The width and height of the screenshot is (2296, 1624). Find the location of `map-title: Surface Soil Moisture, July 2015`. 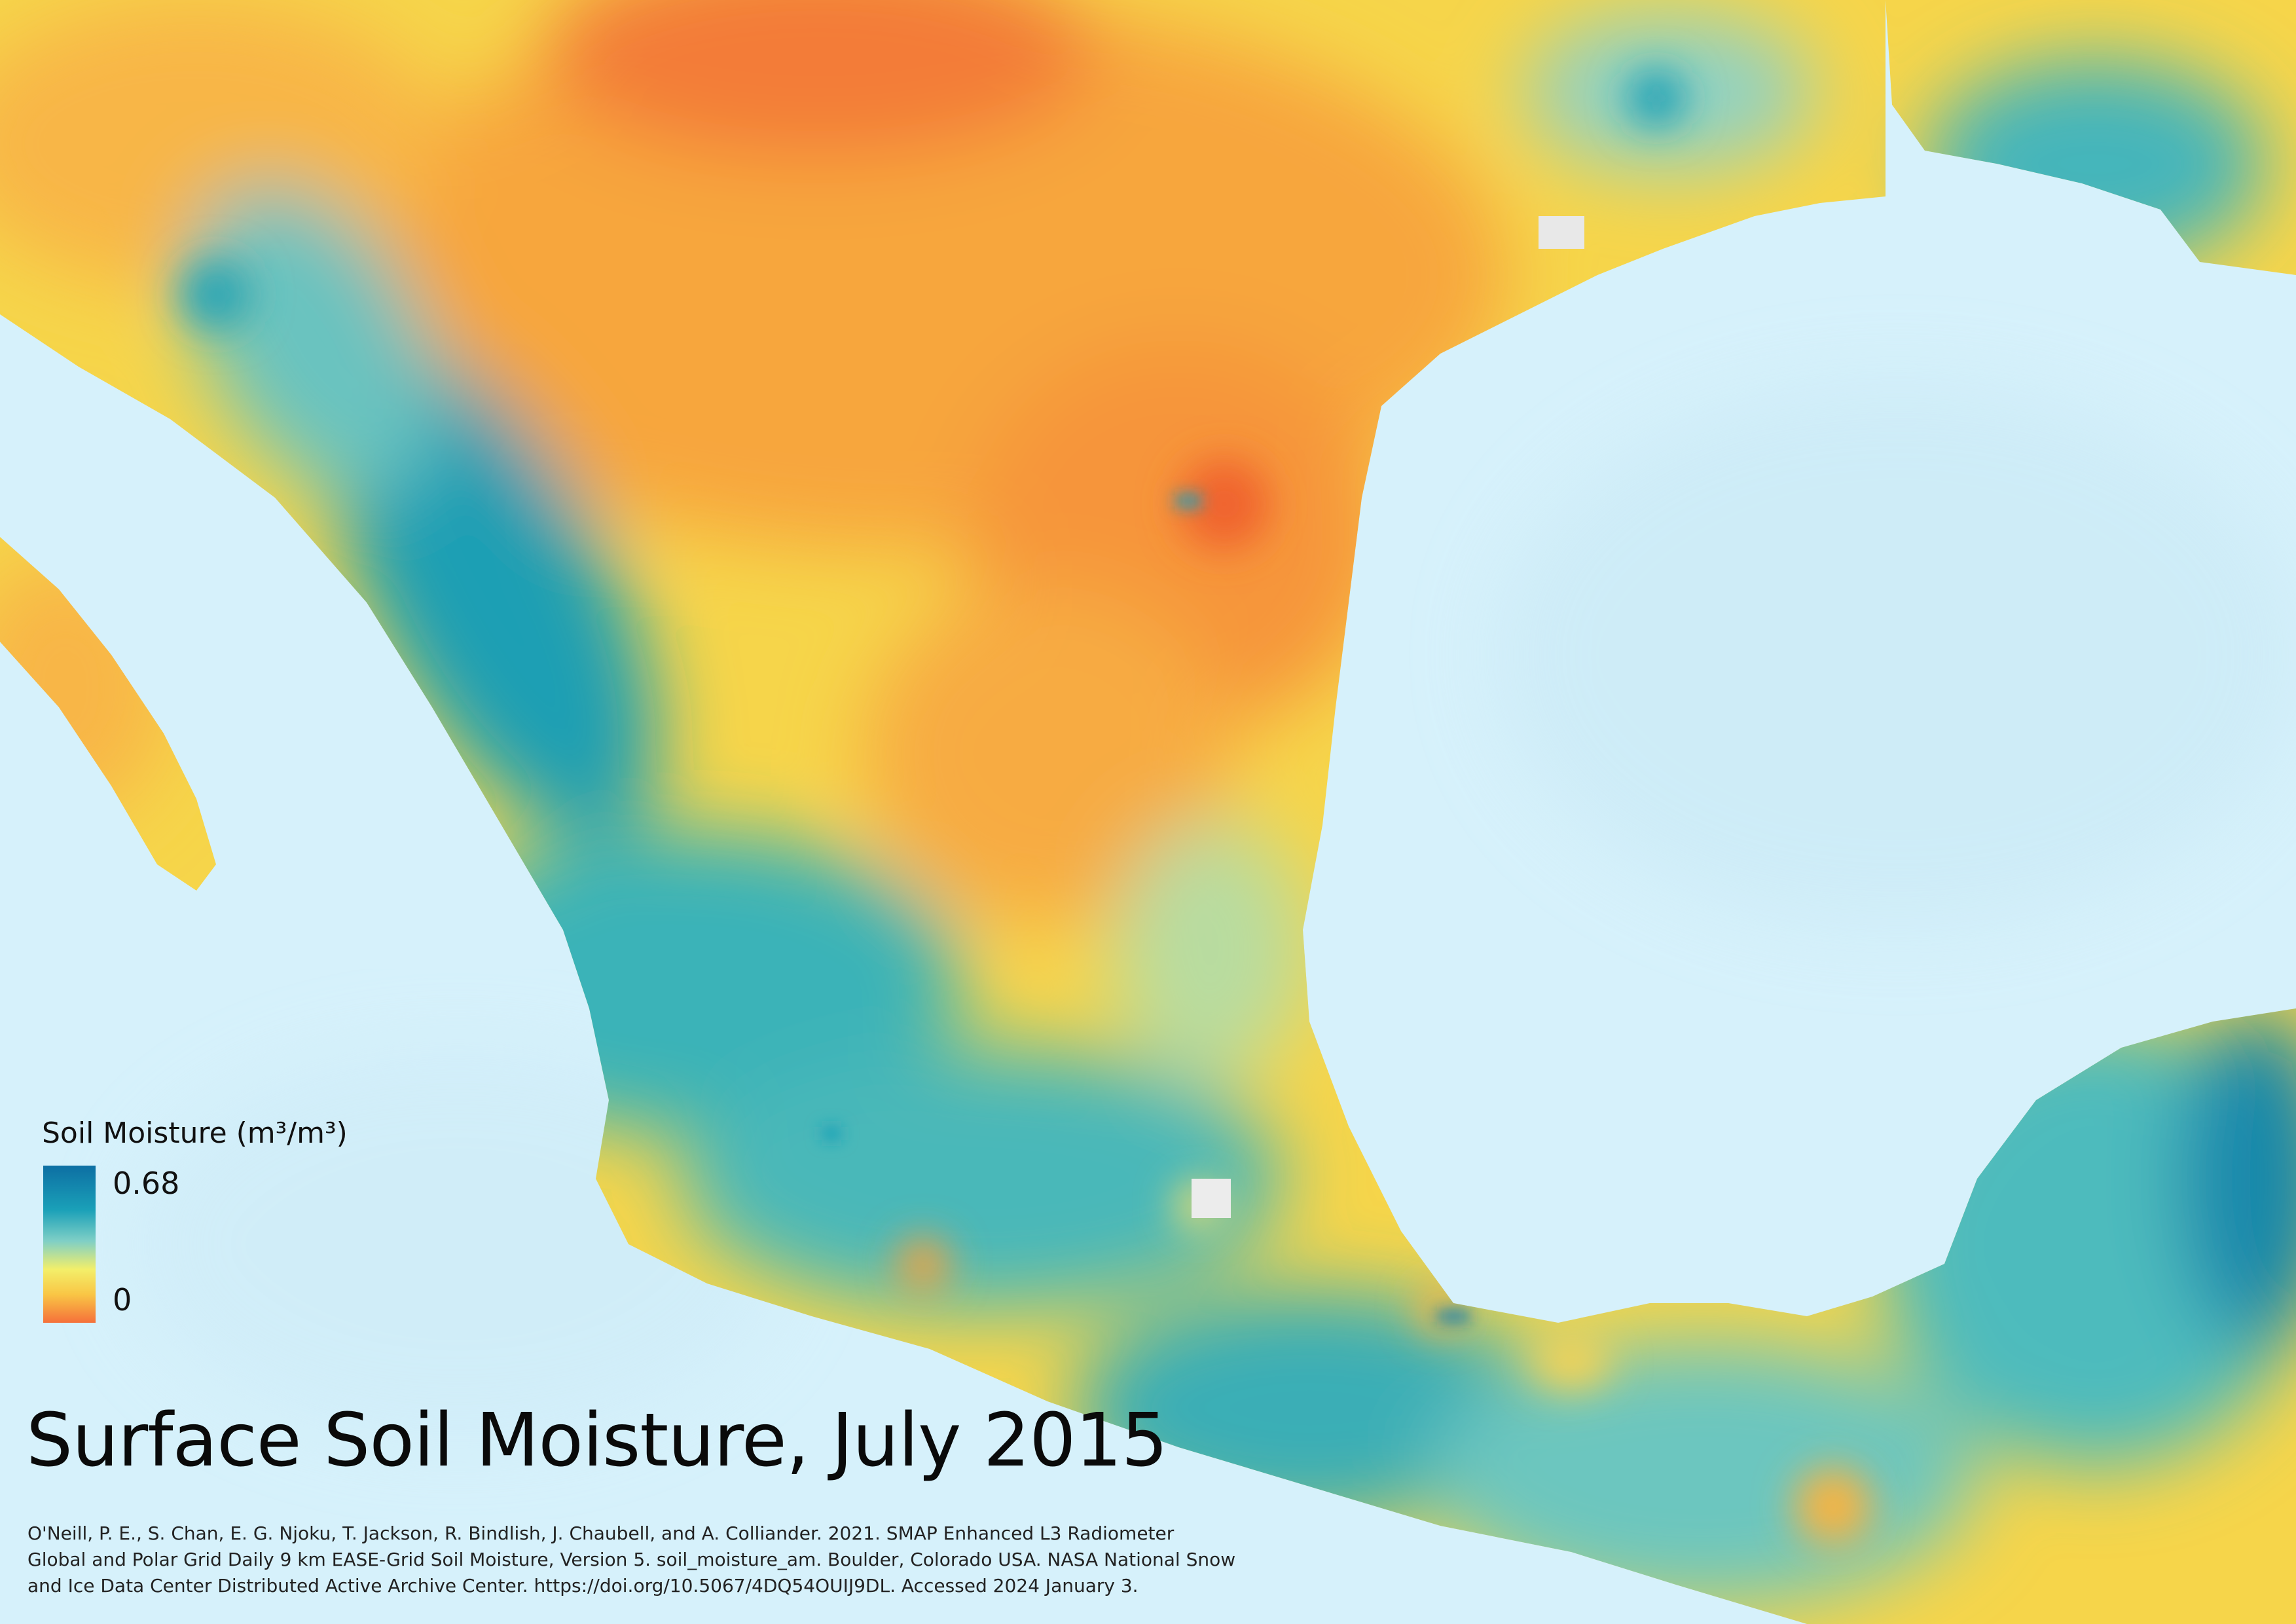

map-title: Surface Soil Moisture, July 2015 is located at coordinates (597, 1440).